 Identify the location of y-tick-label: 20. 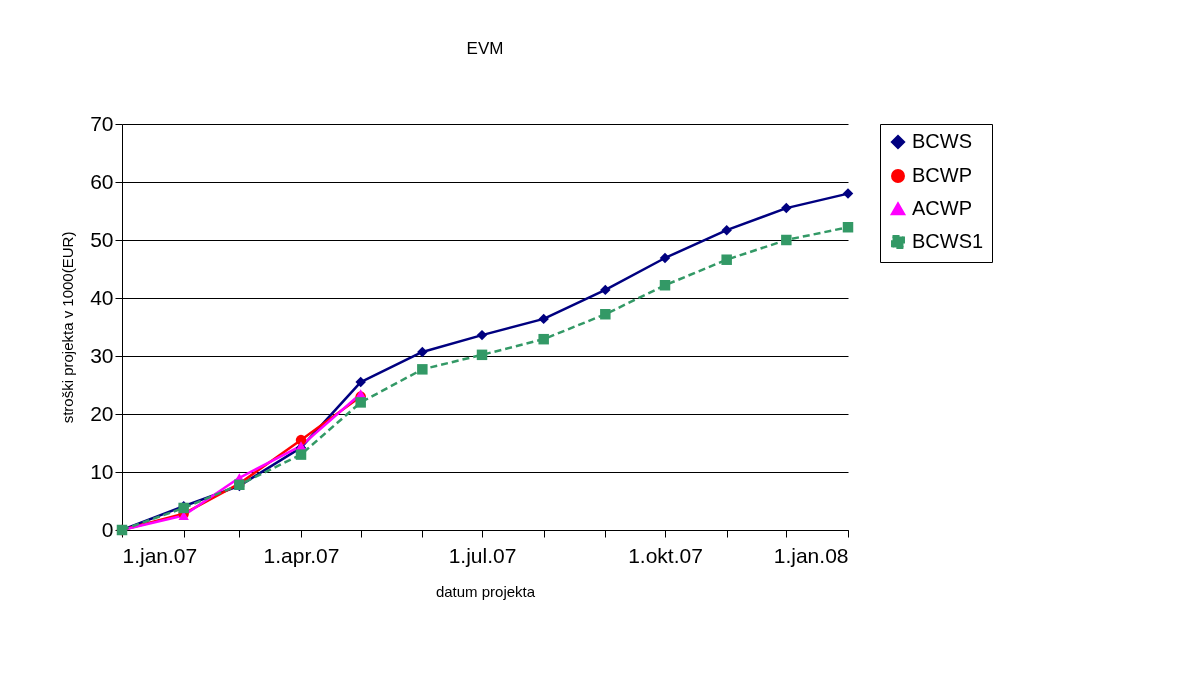
(102, 413).